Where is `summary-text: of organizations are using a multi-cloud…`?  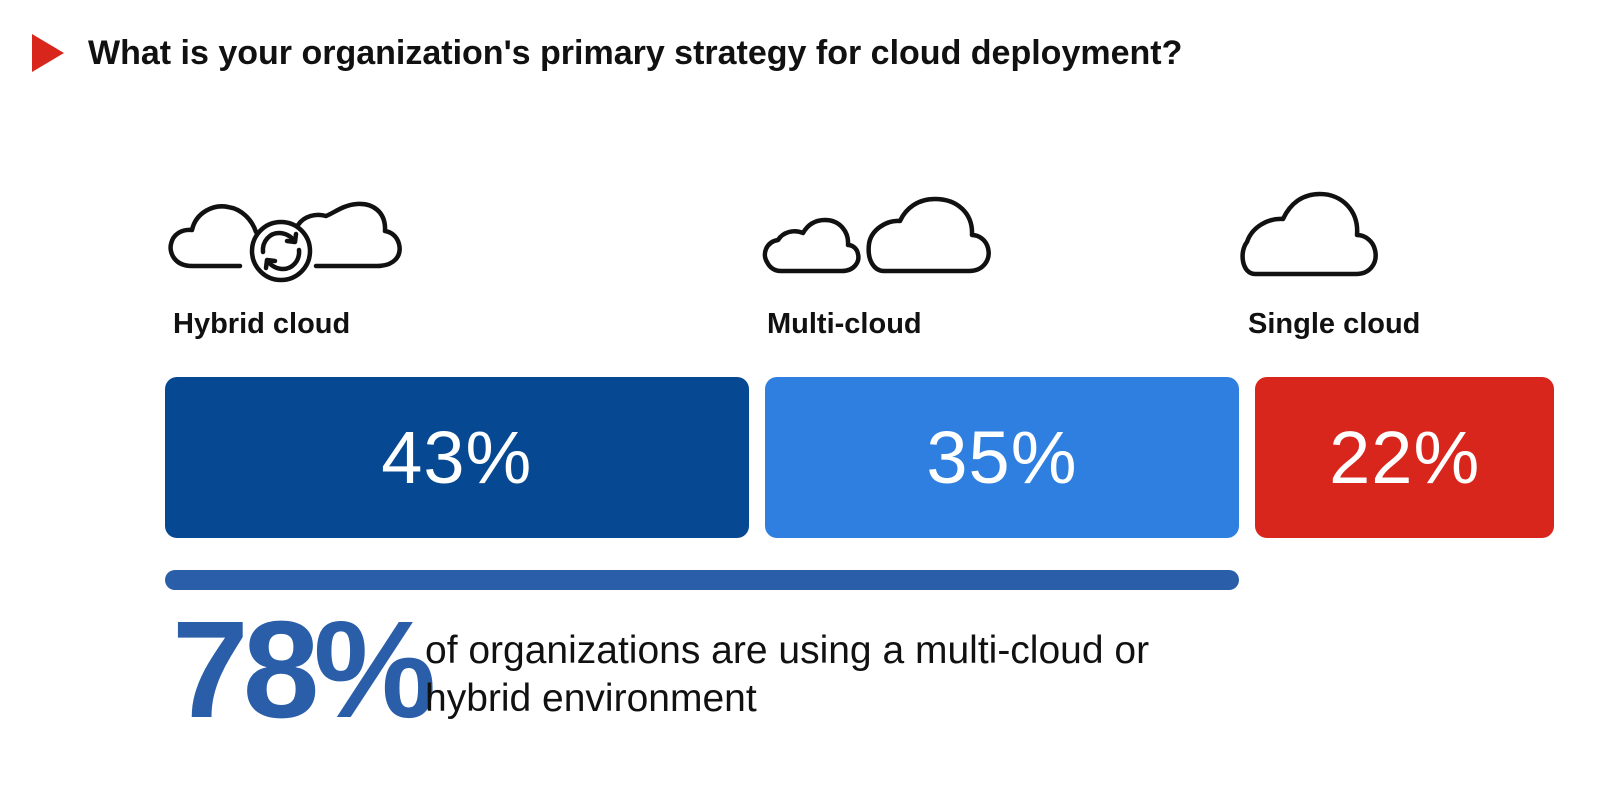 summary-text: of organizations are using a multi-cloud… is located at coordinates (787, 674).